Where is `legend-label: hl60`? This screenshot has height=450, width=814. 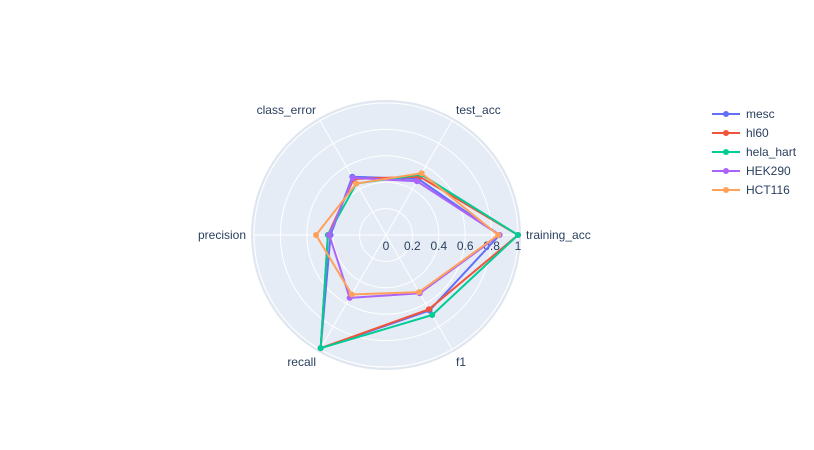
legend-label: hl60 is located at coordinates (757, 133).